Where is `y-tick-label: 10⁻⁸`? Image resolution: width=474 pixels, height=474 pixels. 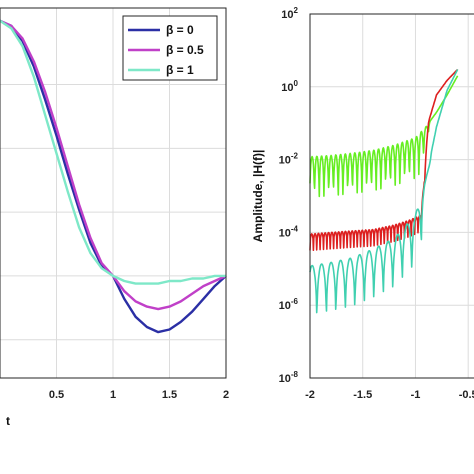 y-tick-label: 10⁻⁸ is located at coordinates (289, 377).